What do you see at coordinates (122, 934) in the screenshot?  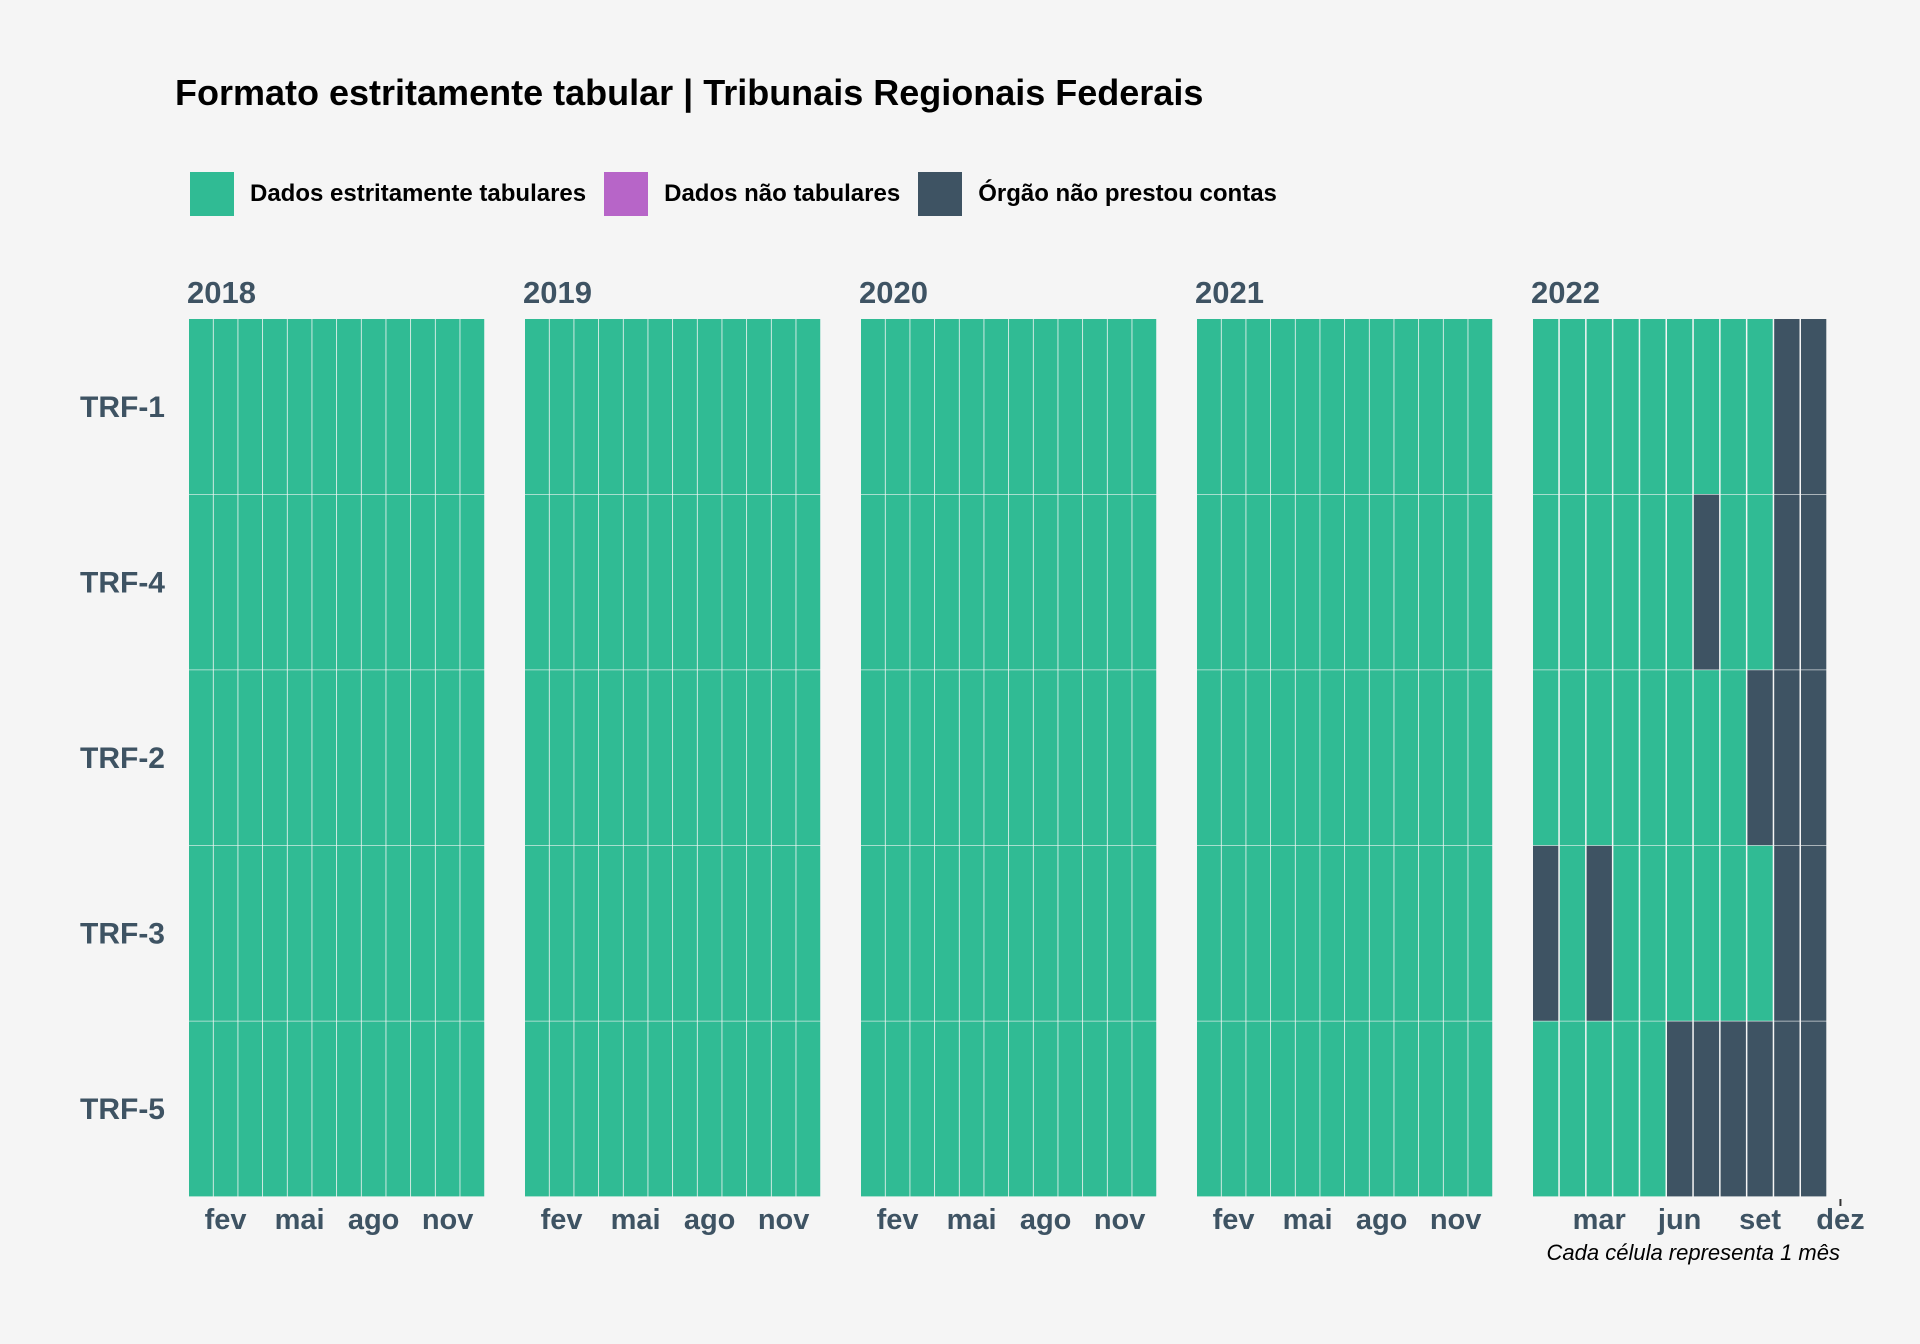 I see `row-label-trf-3: TRF-3` at bounding box center [122, 934].